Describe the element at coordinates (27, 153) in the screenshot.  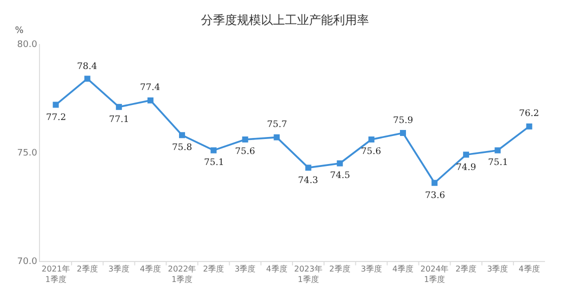
I see `y-tick-label: 75.0` at that location.